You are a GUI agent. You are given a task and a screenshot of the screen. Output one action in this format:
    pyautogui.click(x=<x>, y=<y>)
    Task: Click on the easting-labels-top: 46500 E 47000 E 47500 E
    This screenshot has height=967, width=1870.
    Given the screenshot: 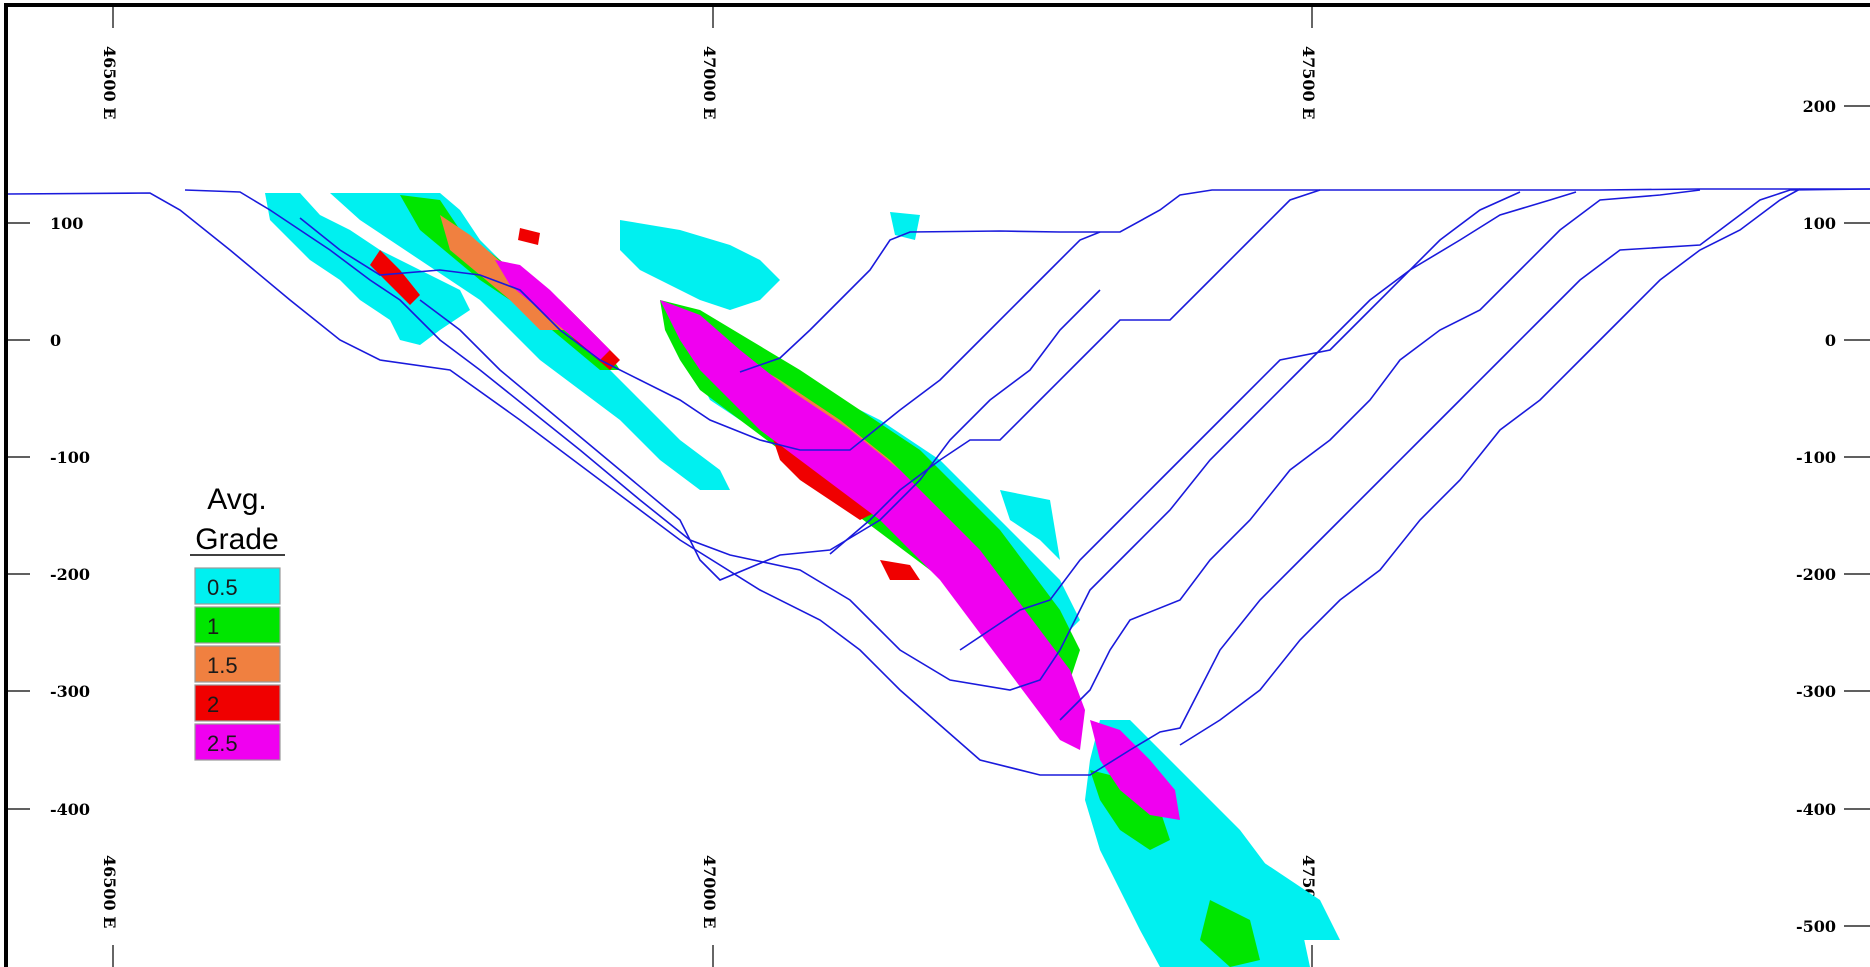 What is the action you would take?
    pyautogui.click(x=709, y=82)
    